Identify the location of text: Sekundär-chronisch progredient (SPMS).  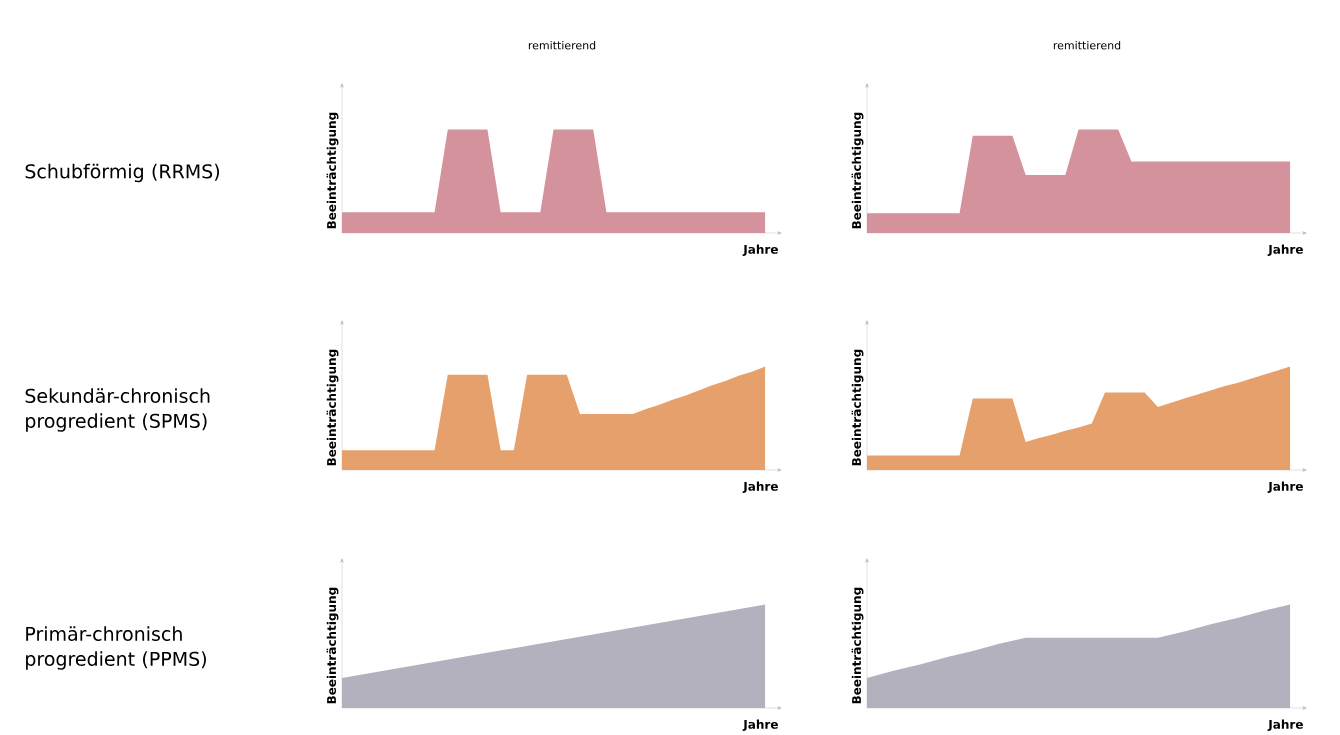
(117, 410).